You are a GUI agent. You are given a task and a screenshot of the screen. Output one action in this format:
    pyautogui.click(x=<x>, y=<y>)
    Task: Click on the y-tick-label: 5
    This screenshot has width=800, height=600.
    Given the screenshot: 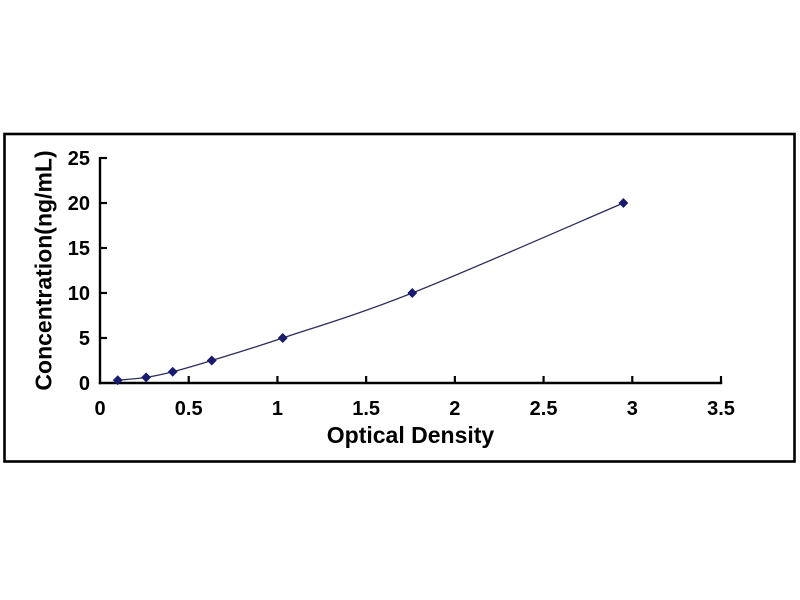 What is the action you would take?
    pyautogui.click(x=84, y=339)
    